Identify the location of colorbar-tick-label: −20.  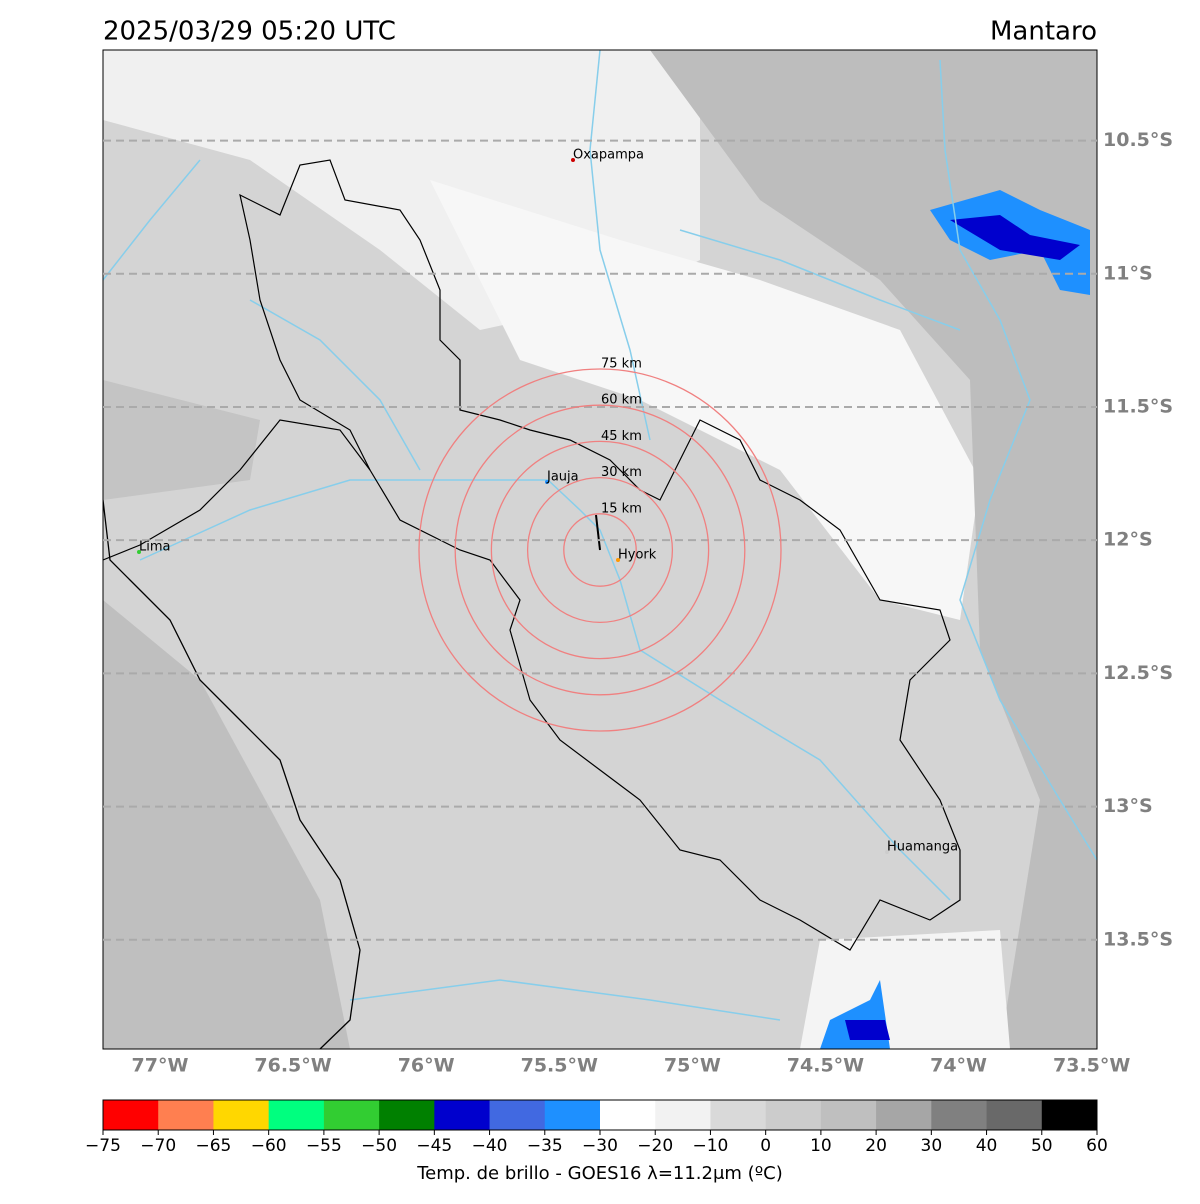
(655, 1146).